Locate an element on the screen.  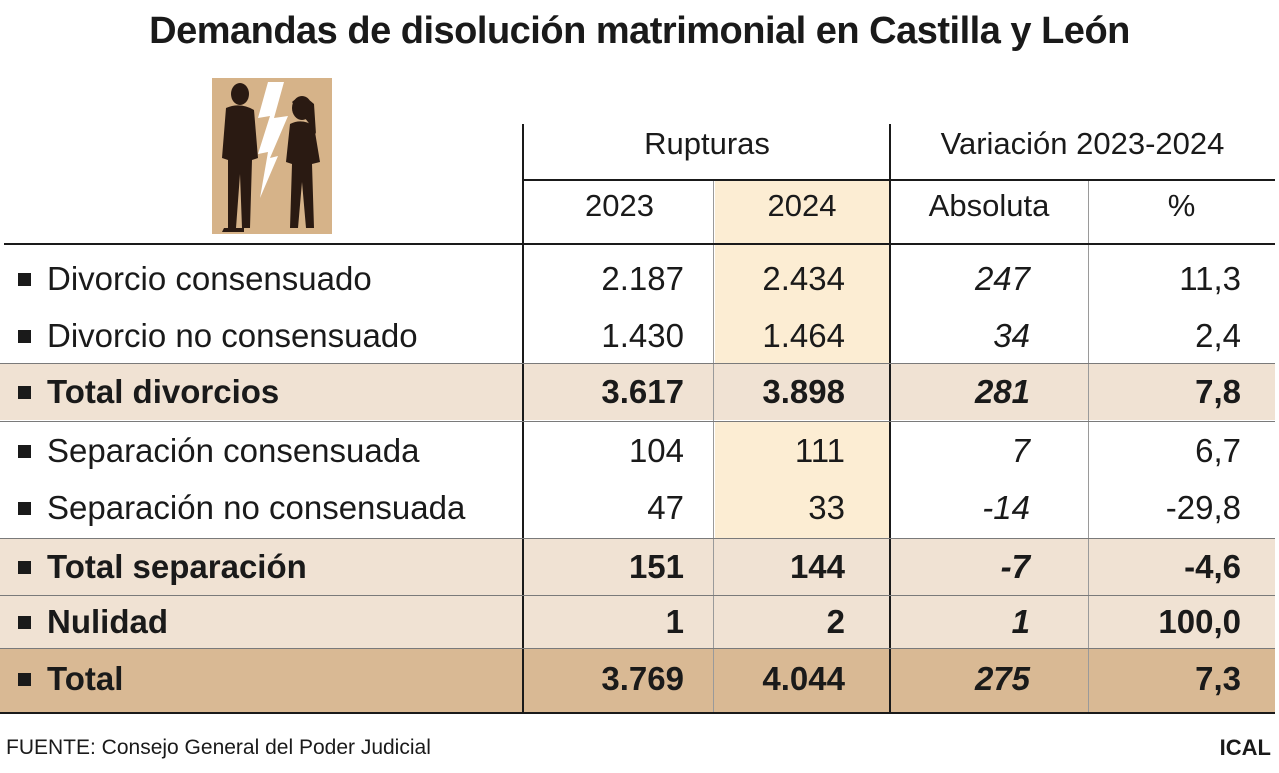
brand-label: ICAL is located at coordinates (1245, 747).